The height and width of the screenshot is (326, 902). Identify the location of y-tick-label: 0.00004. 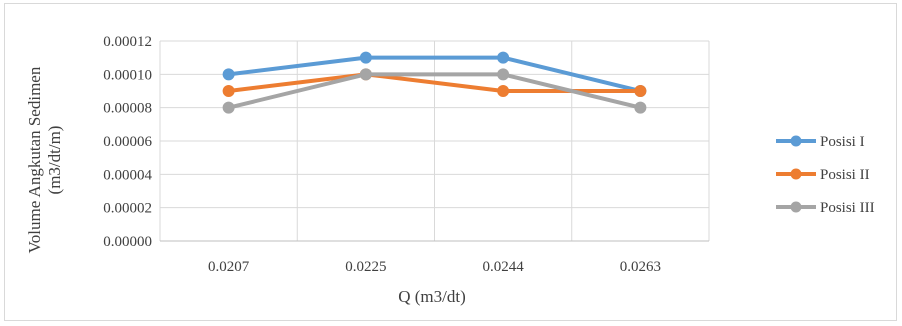
(127, 175).